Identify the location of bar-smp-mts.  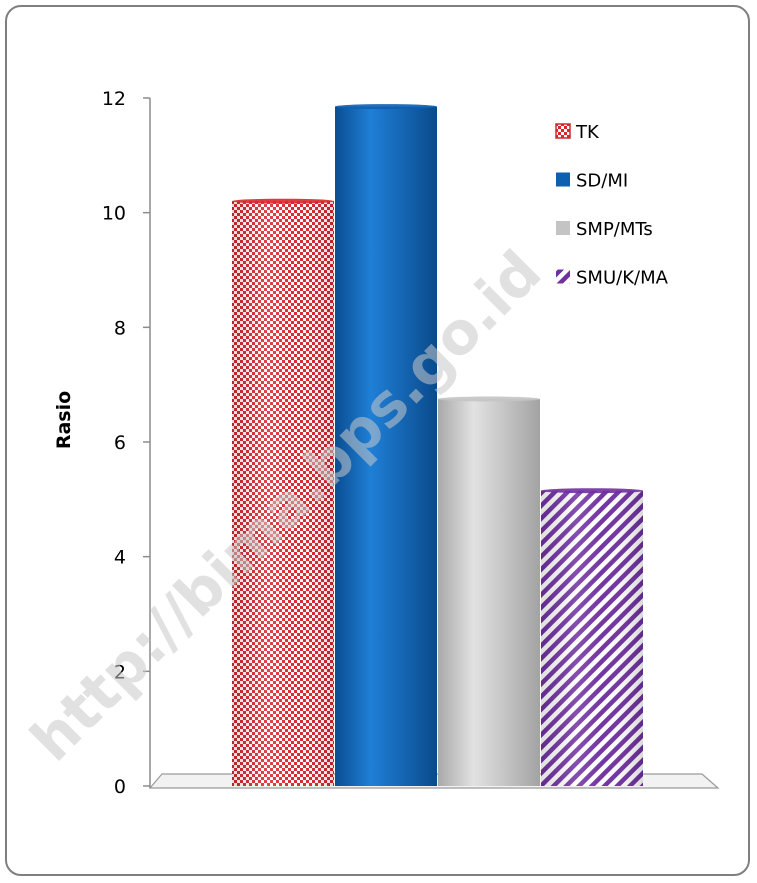
(489, 591).